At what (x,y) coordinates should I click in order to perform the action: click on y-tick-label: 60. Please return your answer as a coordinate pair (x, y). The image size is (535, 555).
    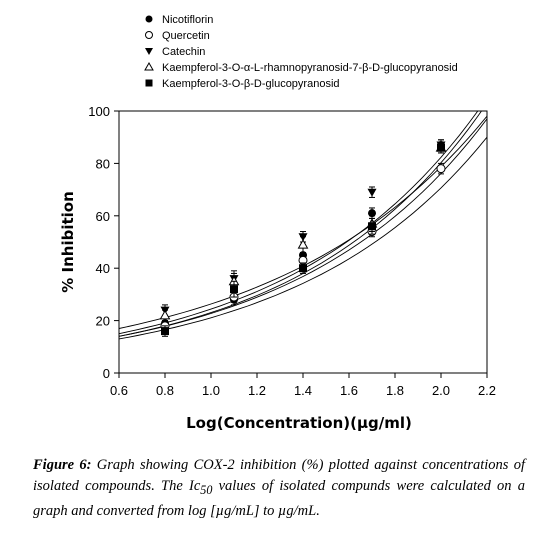
    Looking at the image, I should click on (103, 216).